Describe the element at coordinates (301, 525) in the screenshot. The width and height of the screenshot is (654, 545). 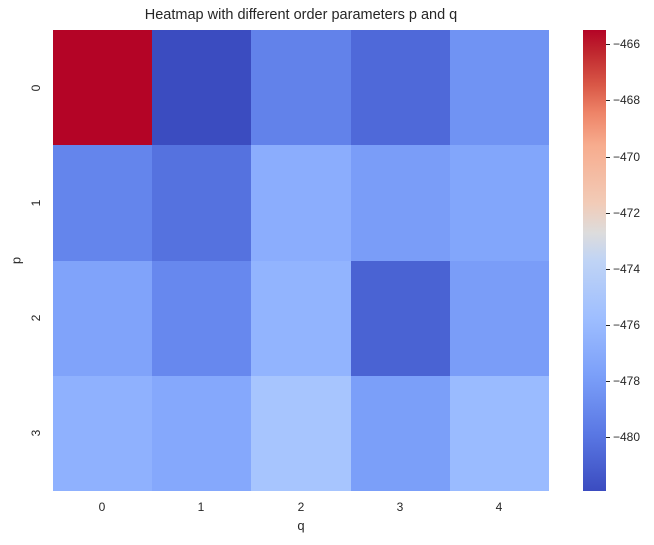
I see `x-axis-label: q` at that location.